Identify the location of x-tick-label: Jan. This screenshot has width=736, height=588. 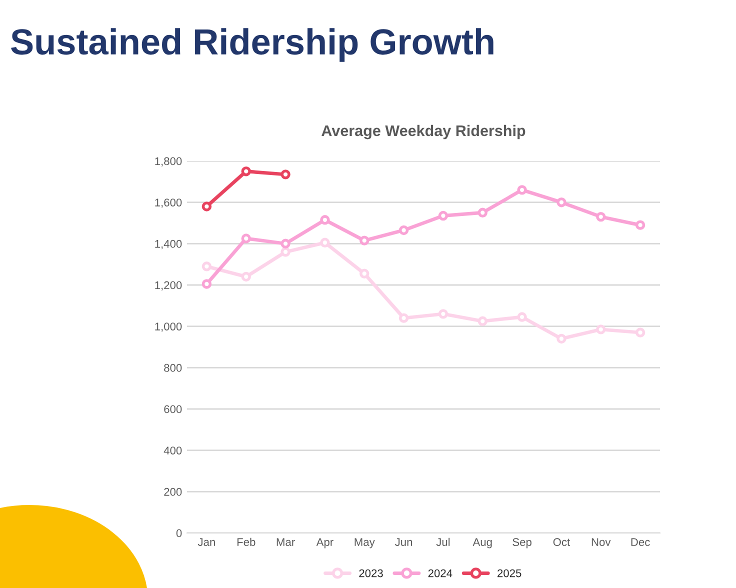
(206, 542).